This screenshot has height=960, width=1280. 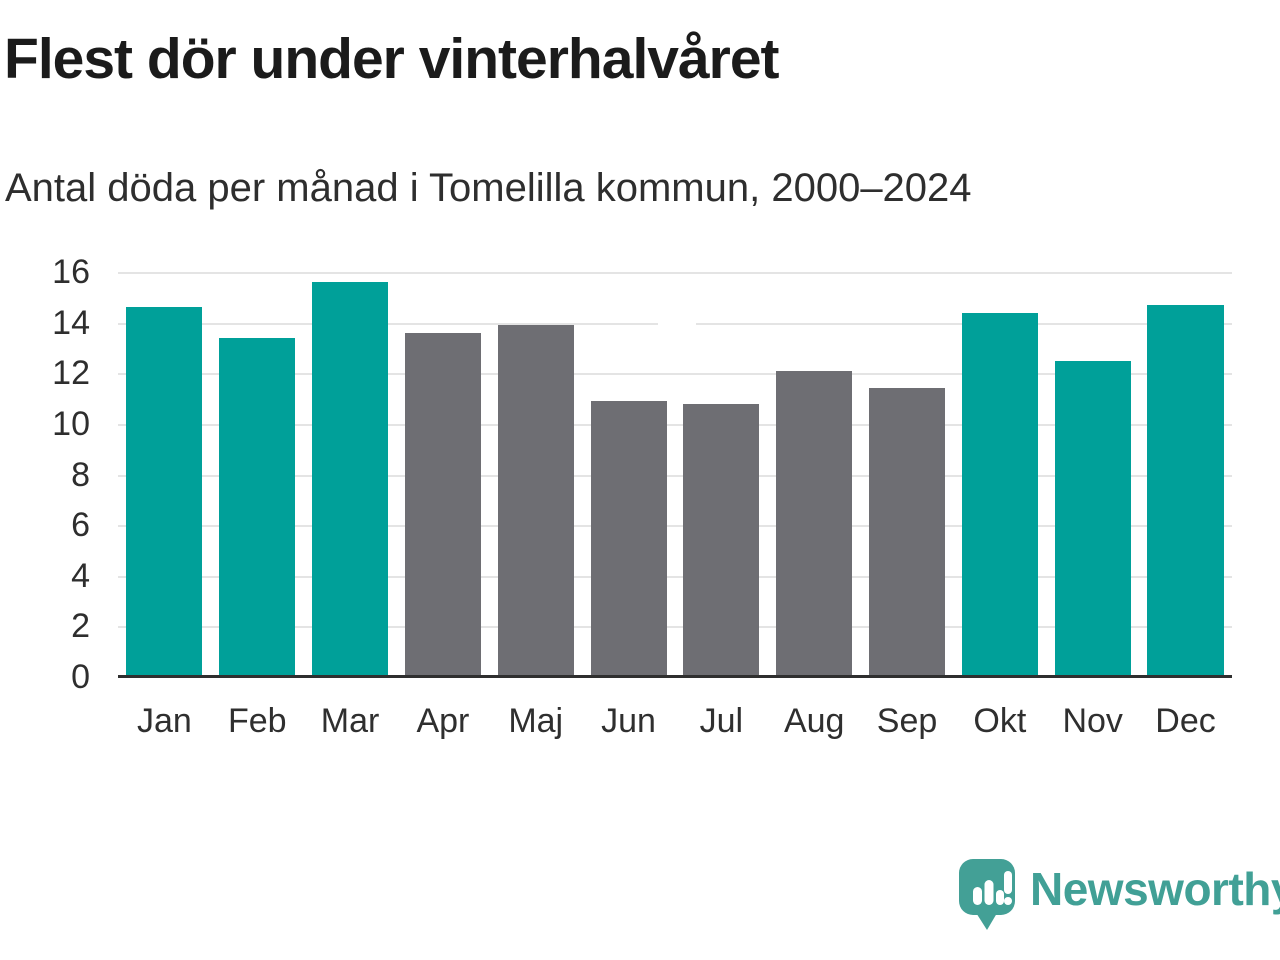 What do you see at coordinates (1185, 721) in the screenshot?
I see `x-tick-label-Dec: Dec` at bounding box center [1185, 721].